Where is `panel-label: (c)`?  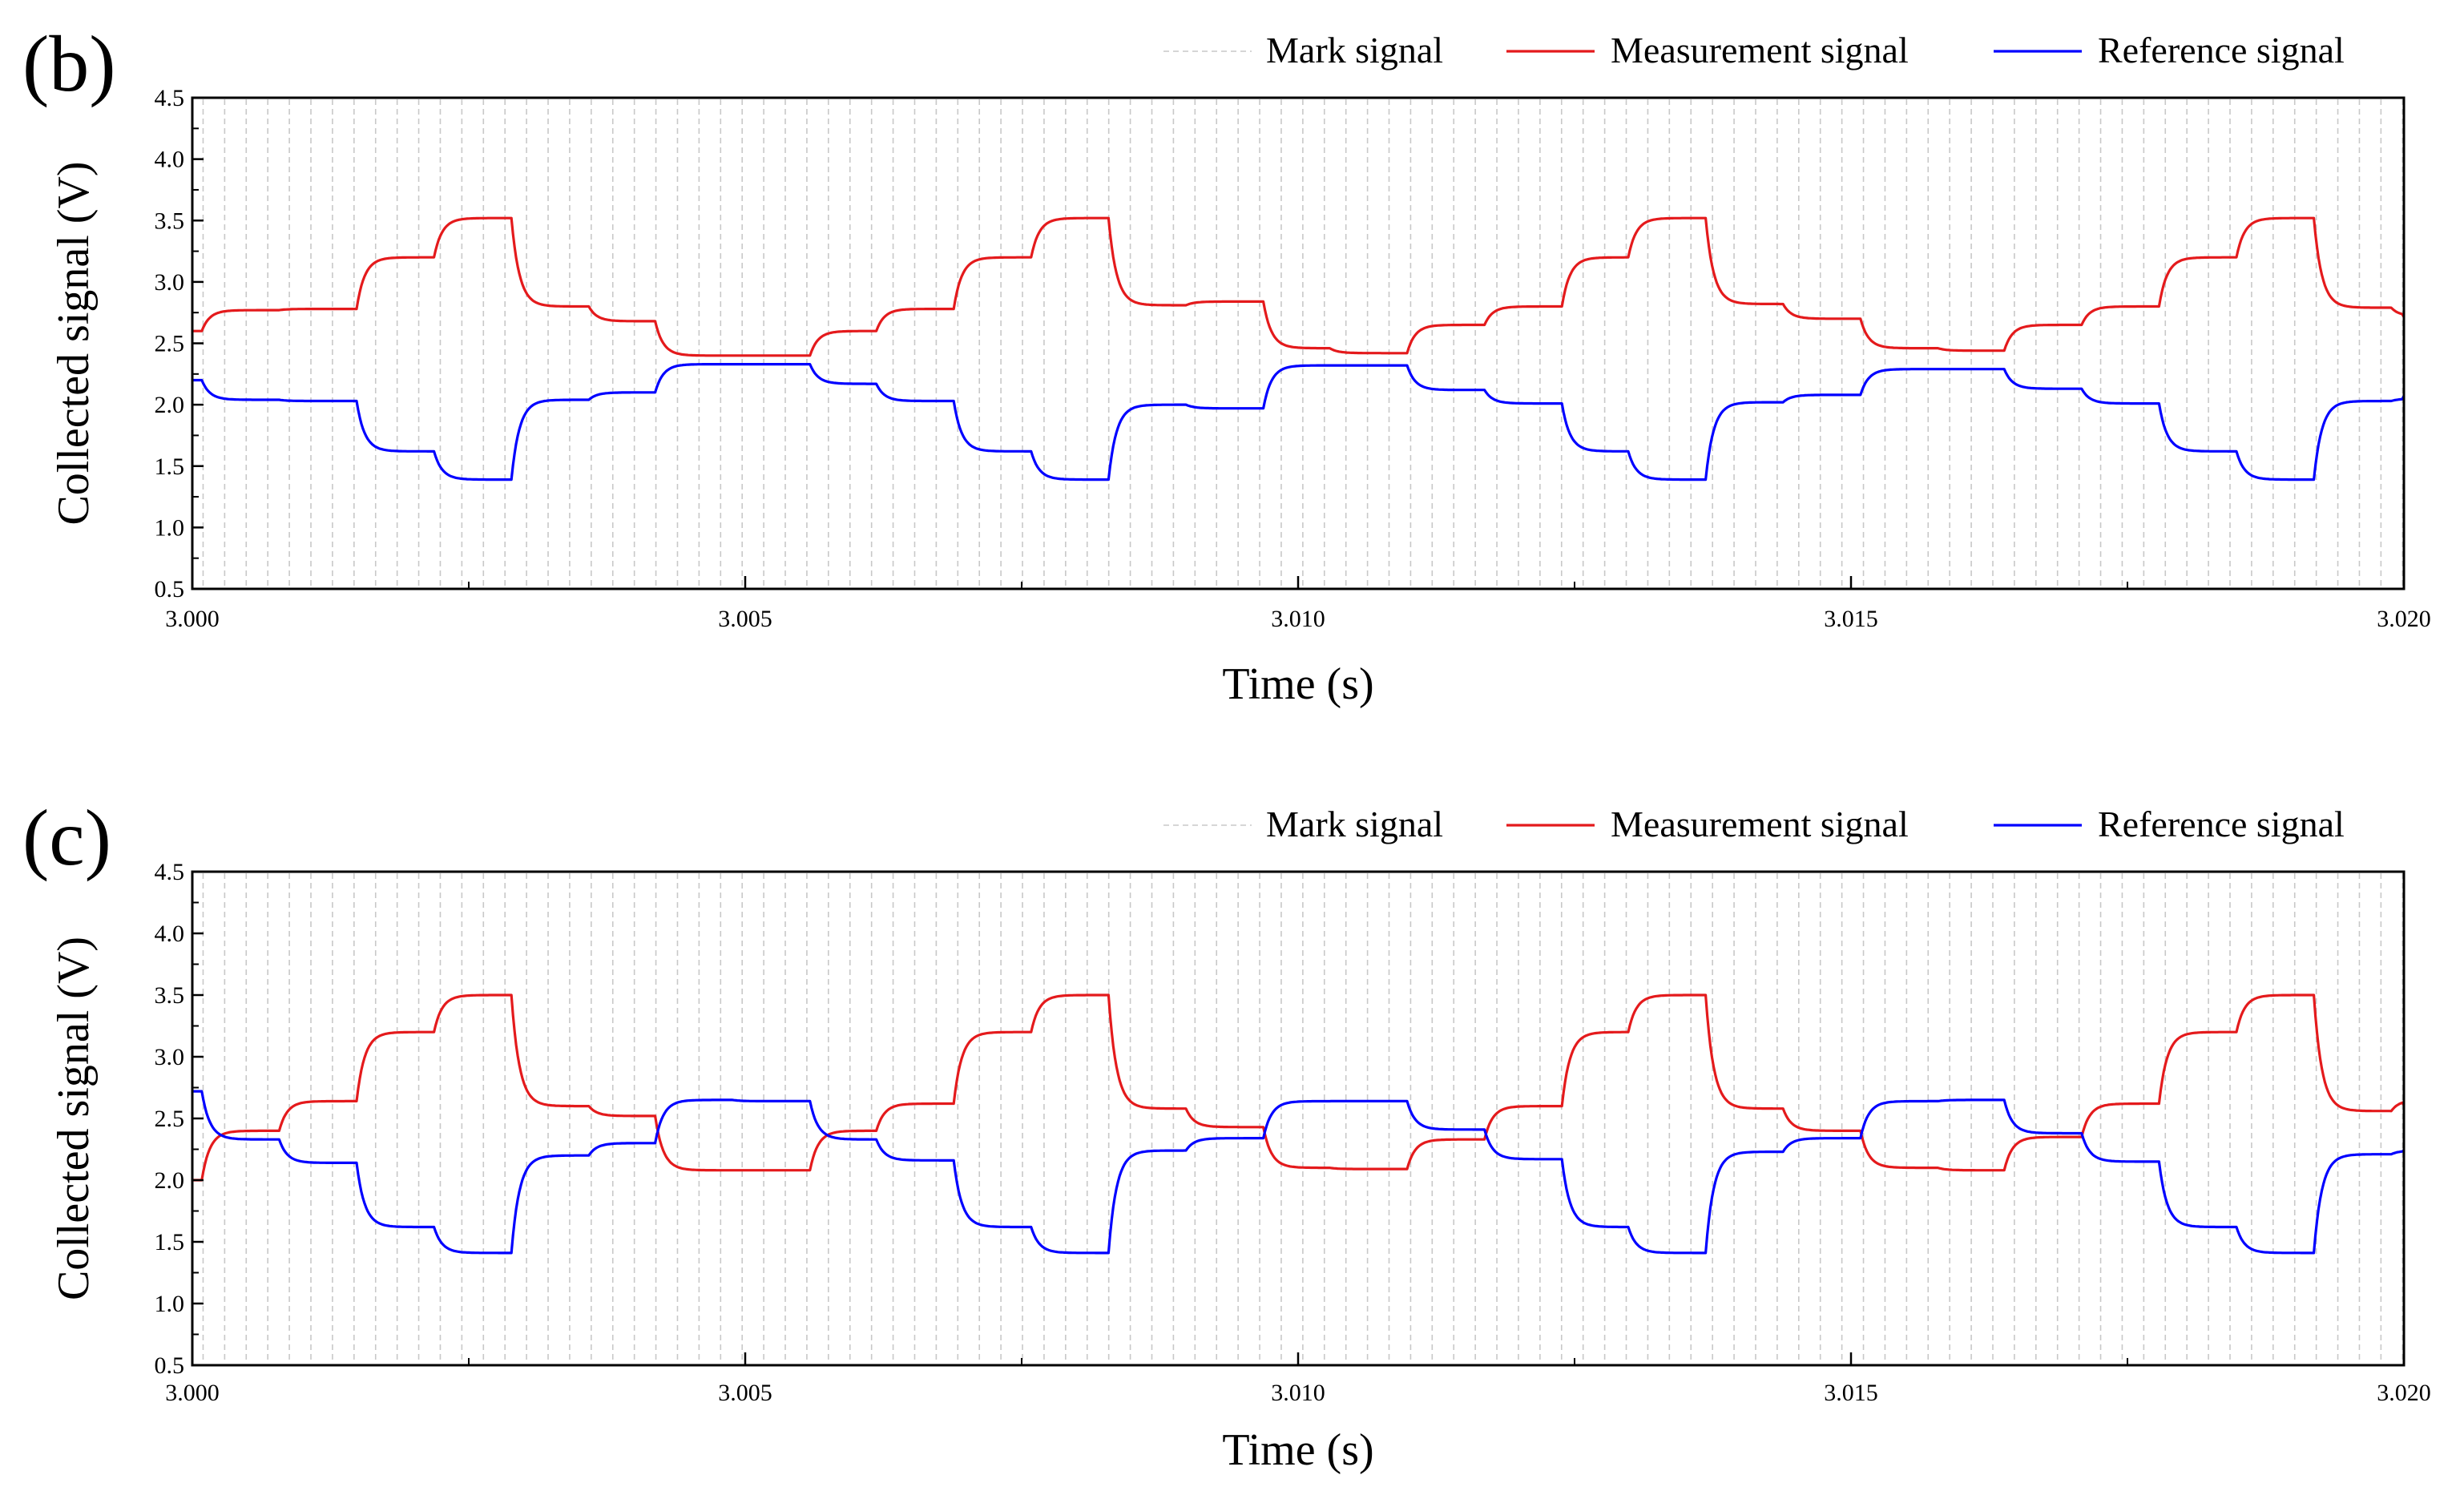 panel-label: (c) is located at coordinates (66, 838).